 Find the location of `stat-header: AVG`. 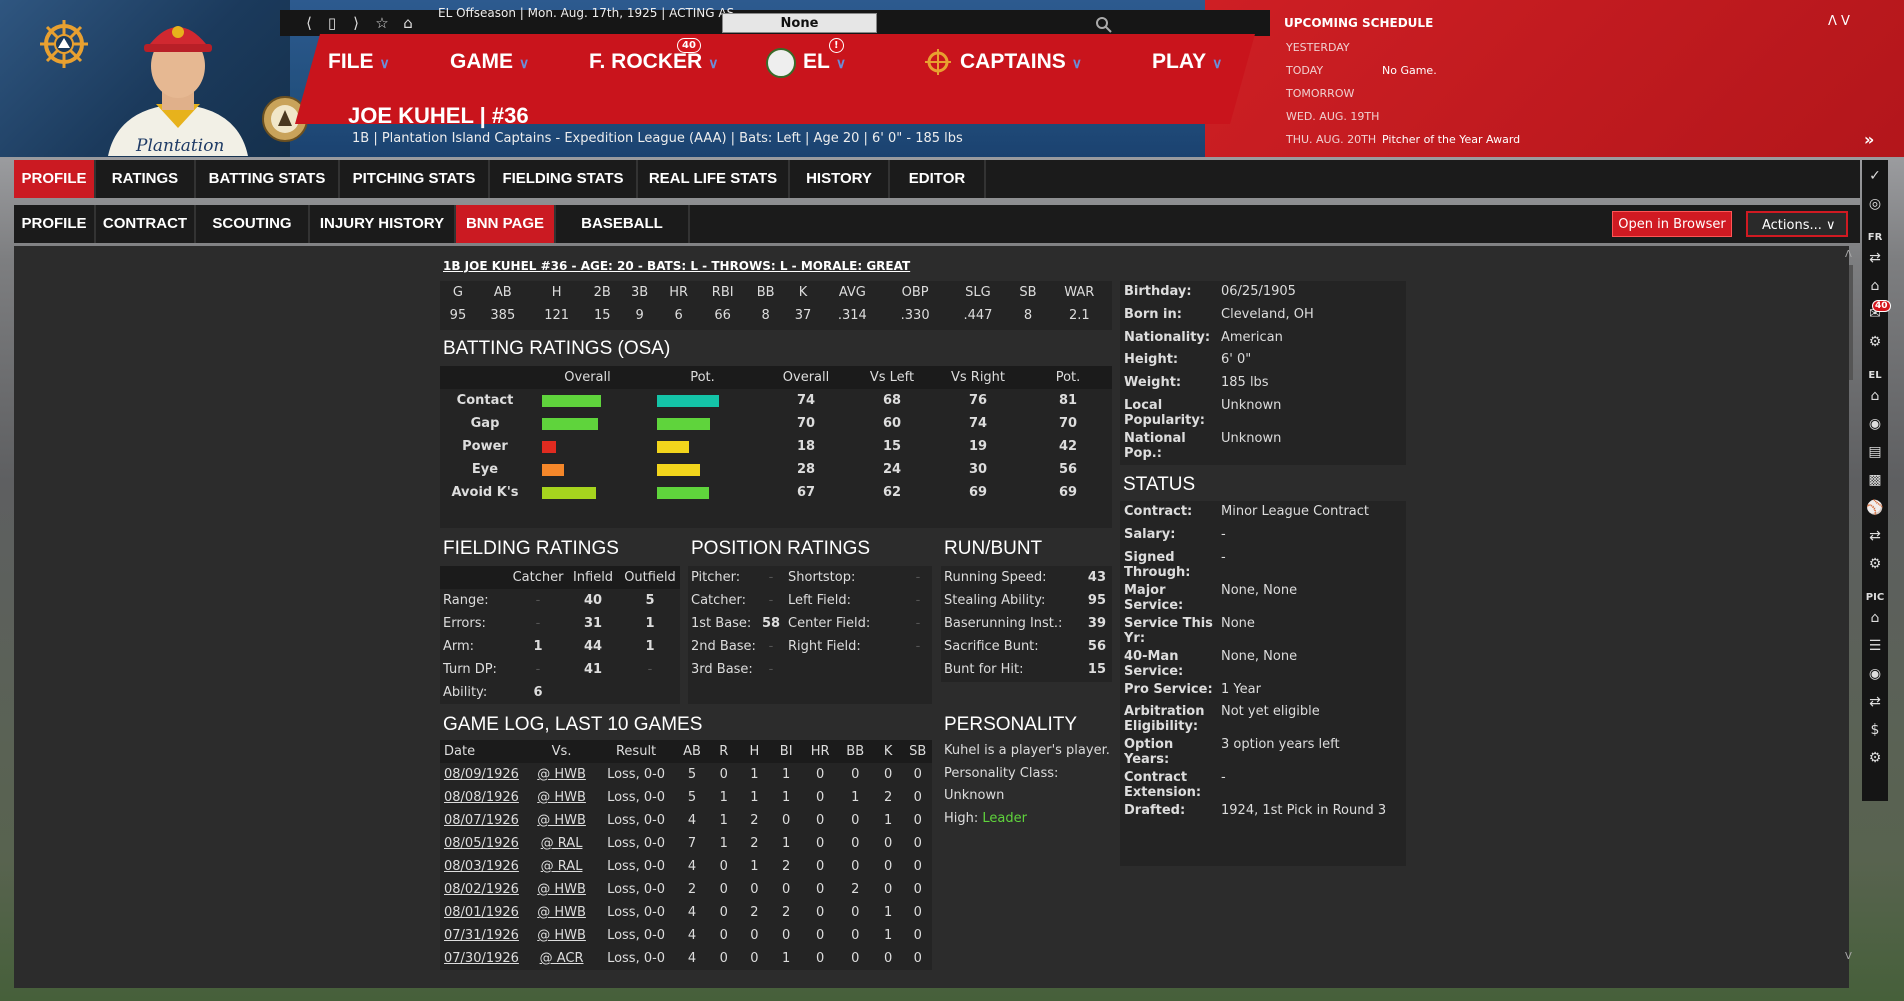

stat-header: AVG is located at coordinates (852, 292).